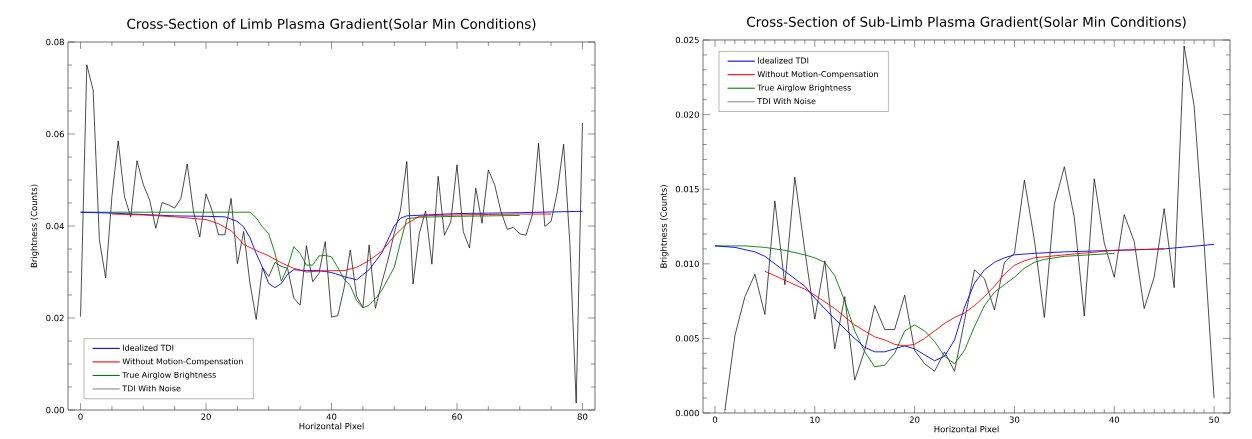 Image resolution: width=1252 pixels, height=439 pixels. Describe the element at coordinates (1214, 419) in the screenshot. I see `x-tick-label: 50` at that location.